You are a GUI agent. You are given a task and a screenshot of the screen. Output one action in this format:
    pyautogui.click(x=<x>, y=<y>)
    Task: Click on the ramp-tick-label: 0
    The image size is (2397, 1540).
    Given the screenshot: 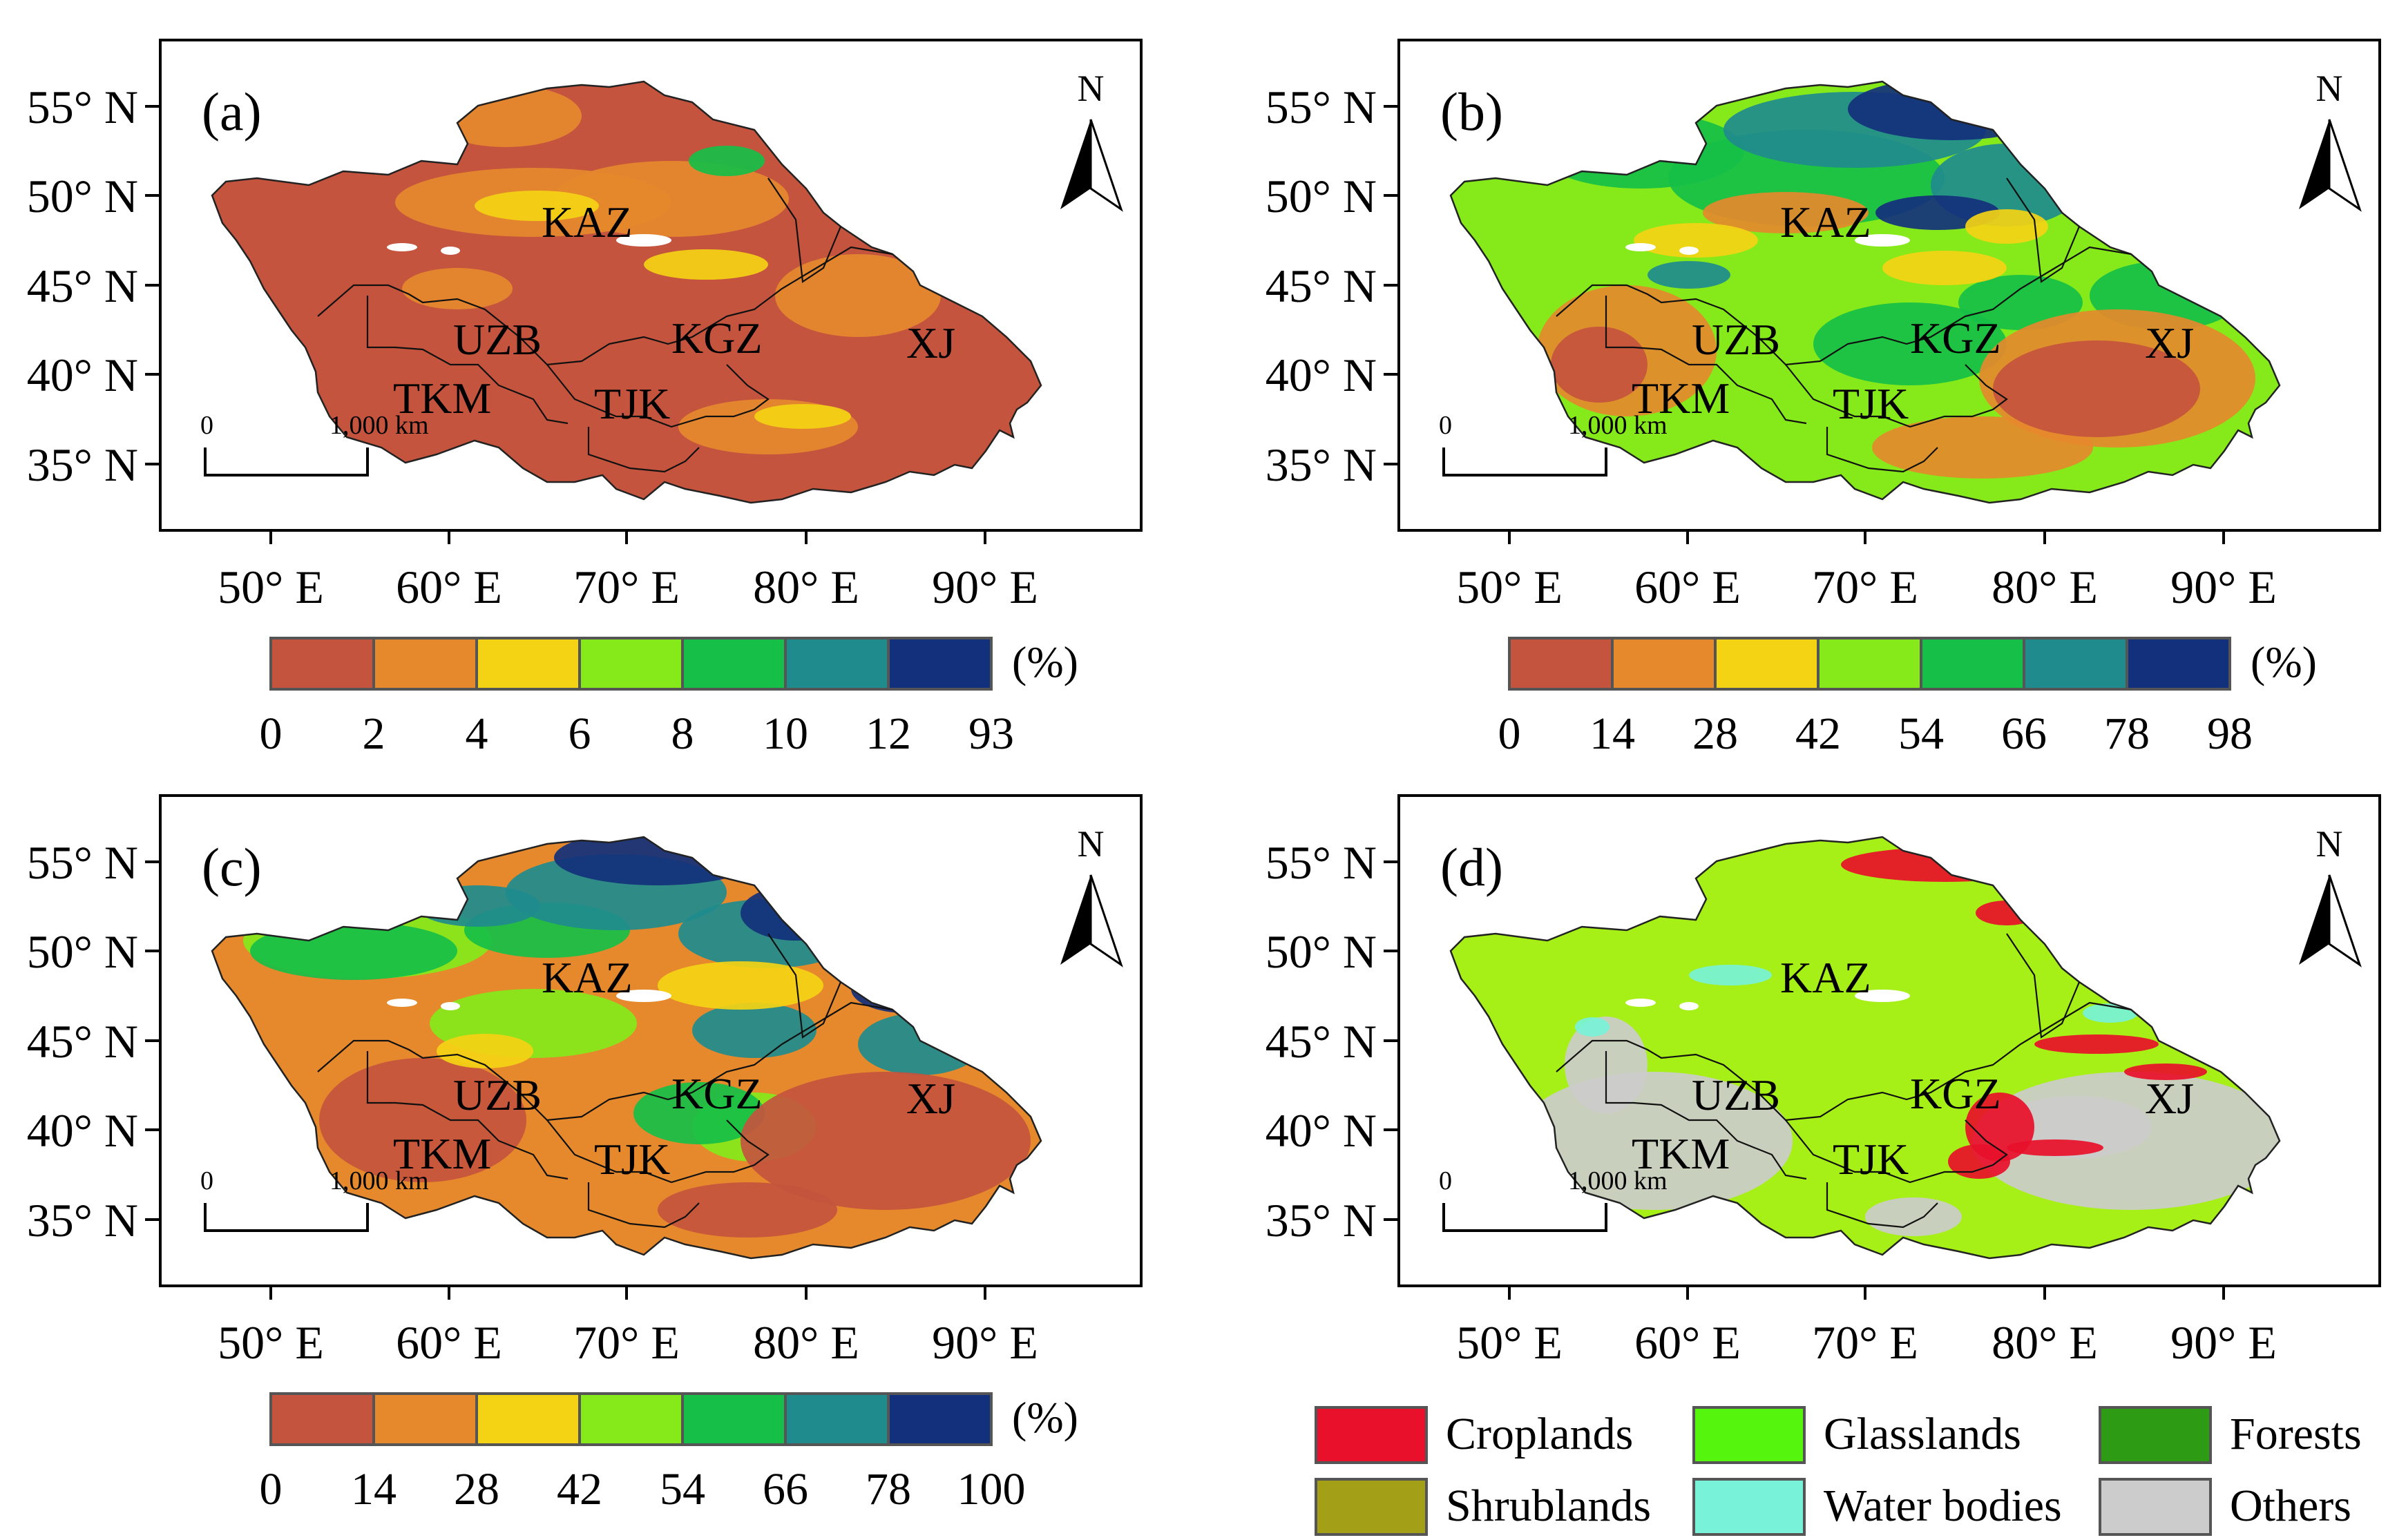 What is the action you would take?
    pyautogui.click(x=271, y=1489)
    